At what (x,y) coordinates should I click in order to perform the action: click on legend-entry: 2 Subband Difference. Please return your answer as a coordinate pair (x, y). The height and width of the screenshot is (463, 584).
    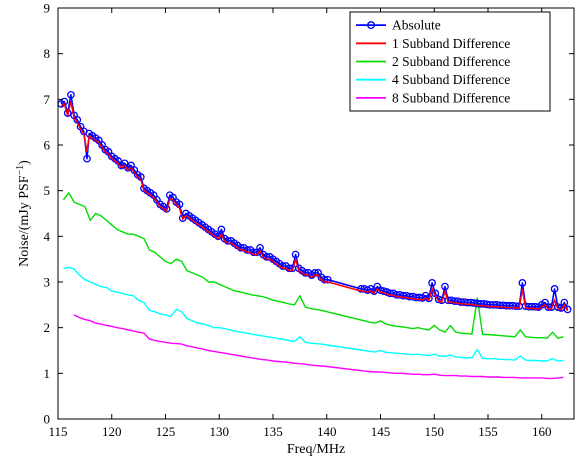
    Looking at the image, I should click on (433, 61).